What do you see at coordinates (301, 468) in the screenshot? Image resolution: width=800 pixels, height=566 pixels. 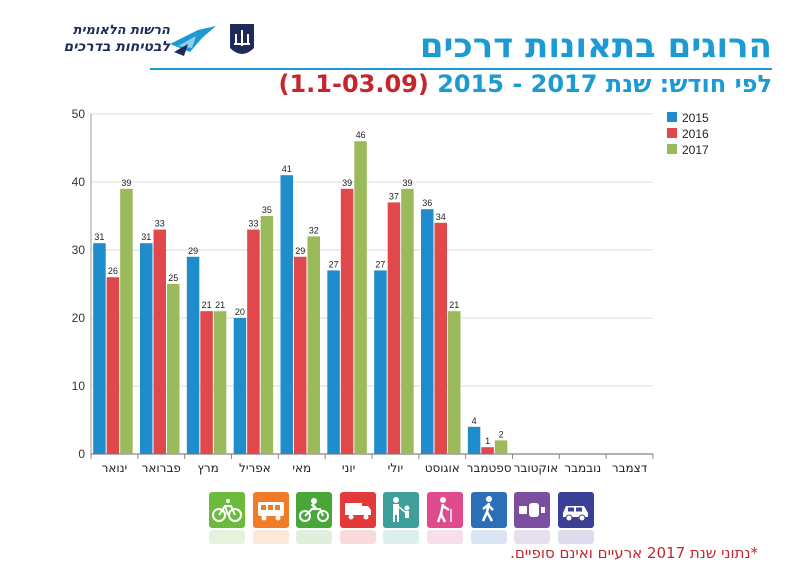 I see `x-tick-label: מאי` at bounding box center [301, 468].